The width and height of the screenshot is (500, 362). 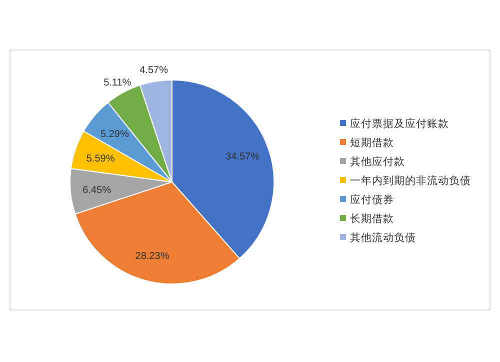 I want to click on data-label: 34.57%, so click(x=243, y=156).